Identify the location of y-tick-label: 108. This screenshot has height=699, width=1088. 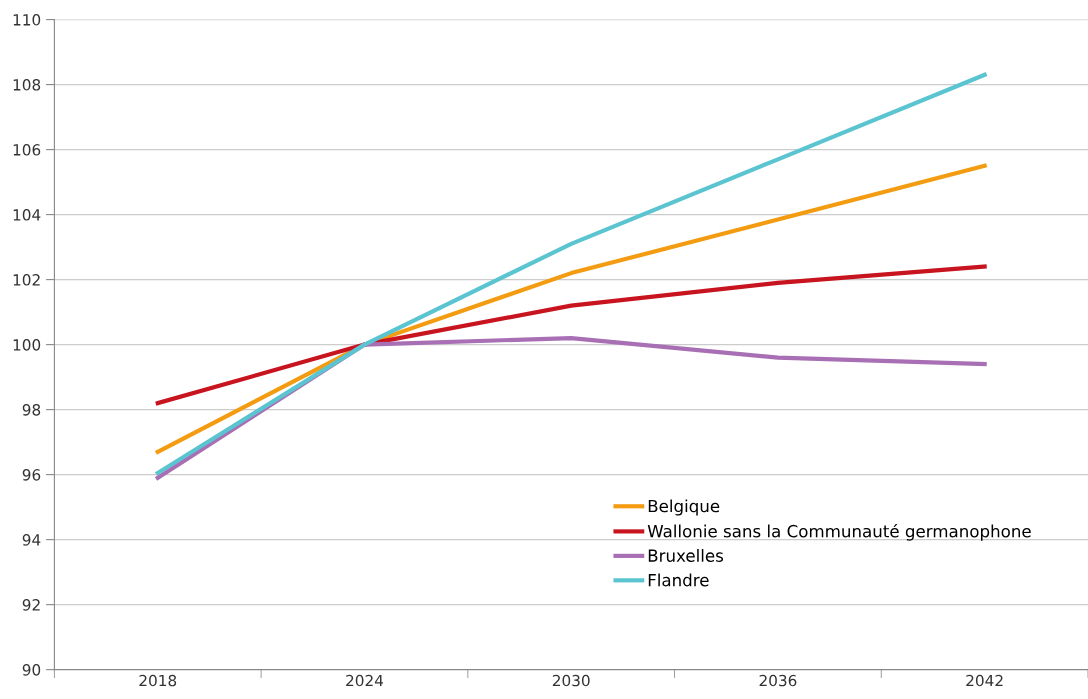
(27, 85).